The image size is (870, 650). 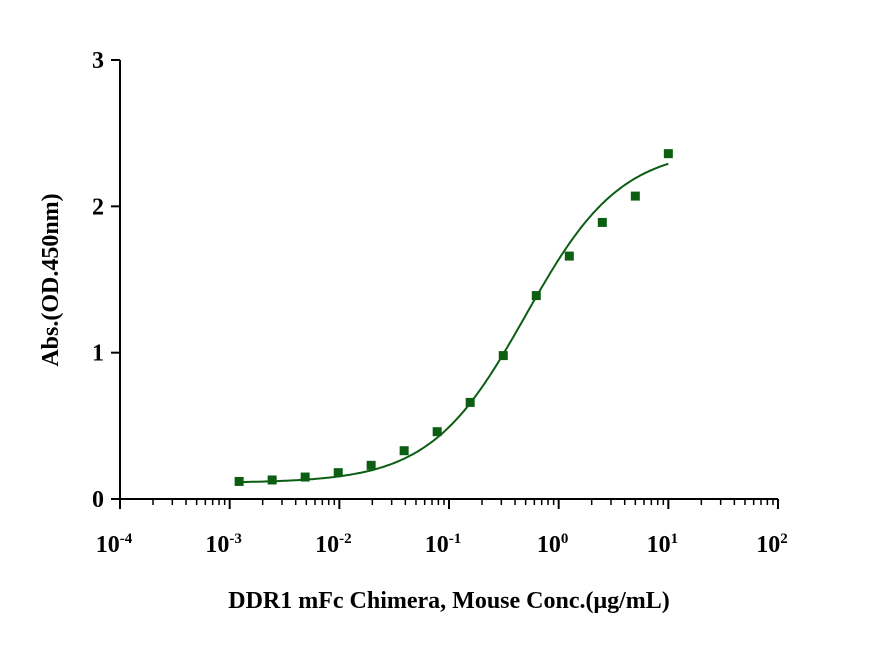 What do you see at coordinates (663, 544) in the screenshot?
I see `x-tick-label: 10¹` at bounding box center [663, 544].